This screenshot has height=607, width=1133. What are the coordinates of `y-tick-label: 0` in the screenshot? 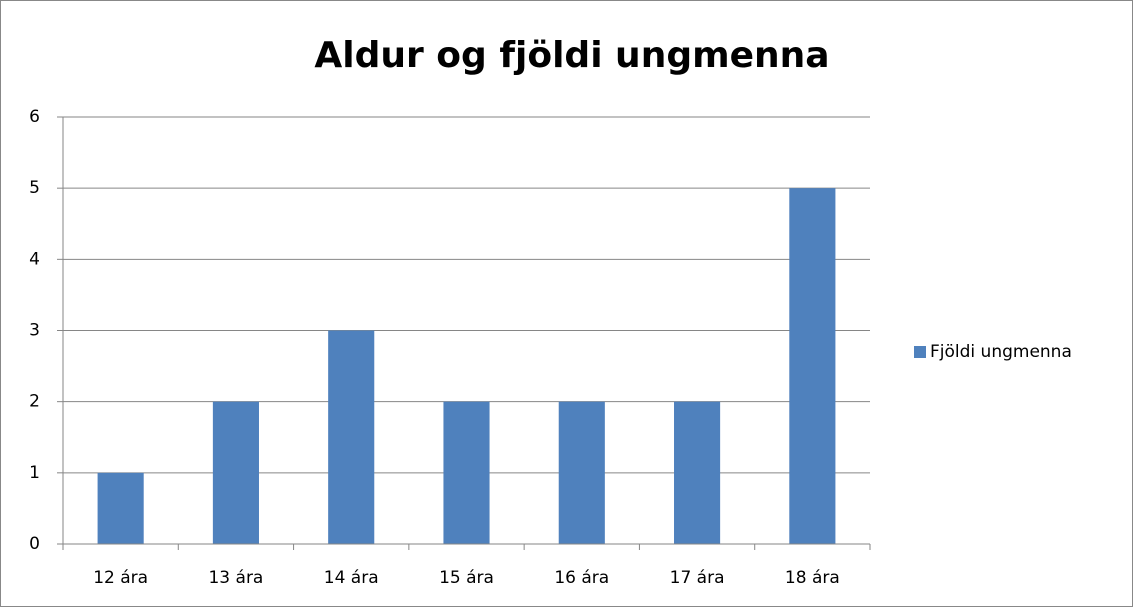 It's located at (34, 544).